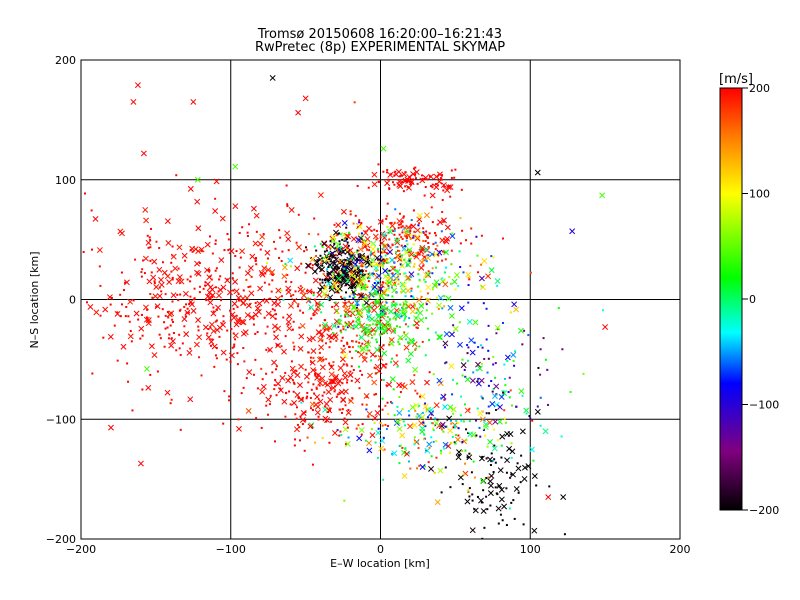 The width and height of the screenshot is (800, 600). I want to click on colorbar-tick-label: −100, so click(764, 405).